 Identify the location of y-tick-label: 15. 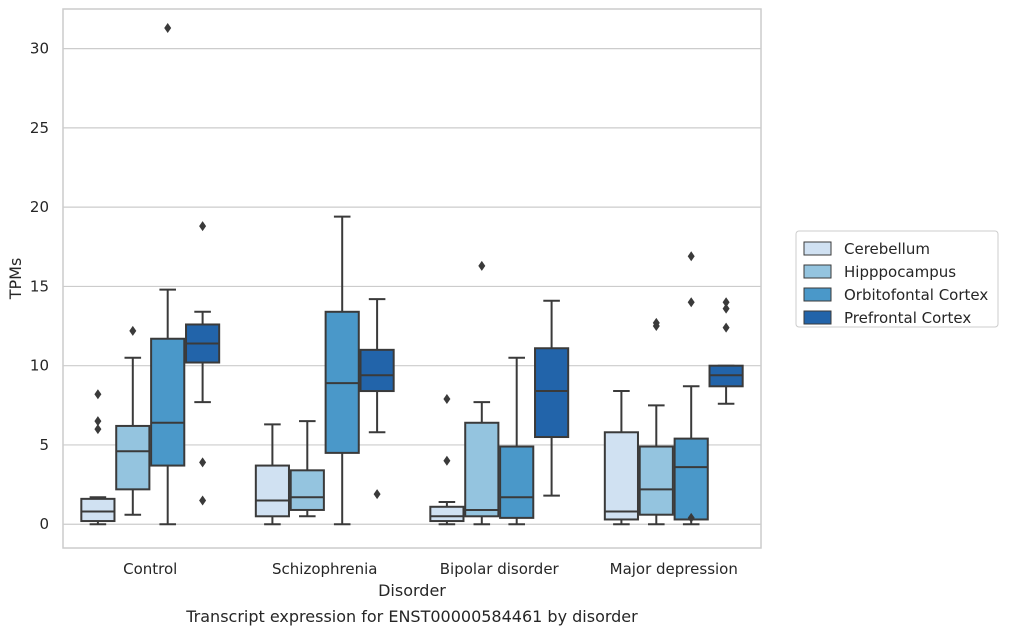
(39, 286).